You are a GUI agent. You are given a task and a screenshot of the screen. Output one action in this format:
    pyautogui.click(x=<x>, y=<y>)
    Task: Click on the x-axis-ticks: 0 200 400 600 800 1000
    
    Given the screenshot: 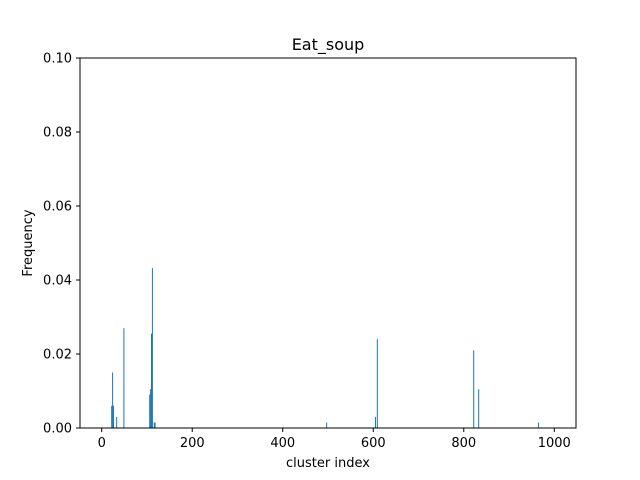 What is the action you would take?
    pyautogui.click(x=334, y=439)
    